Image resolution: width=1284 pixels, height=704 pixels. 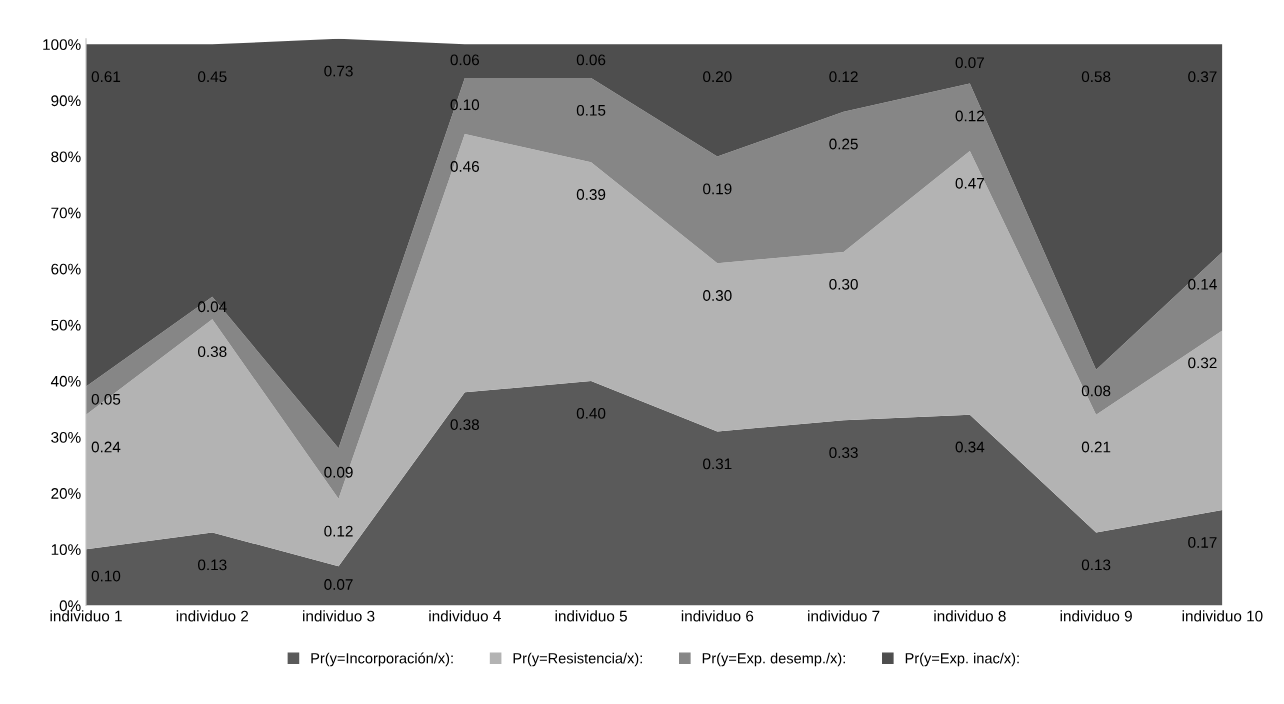 I want to click on data-label: 0.04, so click(x=212, y=307).